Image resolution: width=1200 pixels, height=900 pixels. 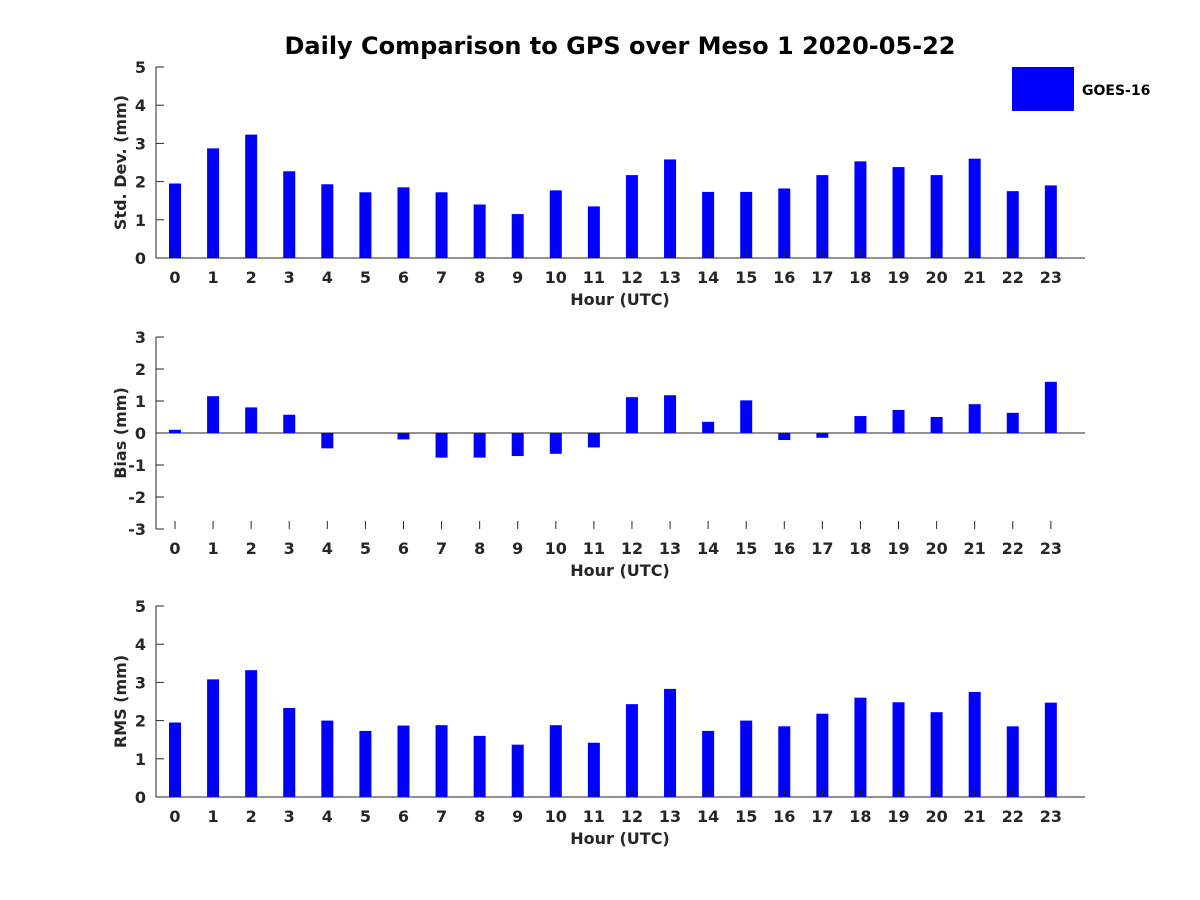 What do you see at coordinates (1081, 89) in the screenshot?
I see `legend: GOES-16` at bounding box center [1081, 89].